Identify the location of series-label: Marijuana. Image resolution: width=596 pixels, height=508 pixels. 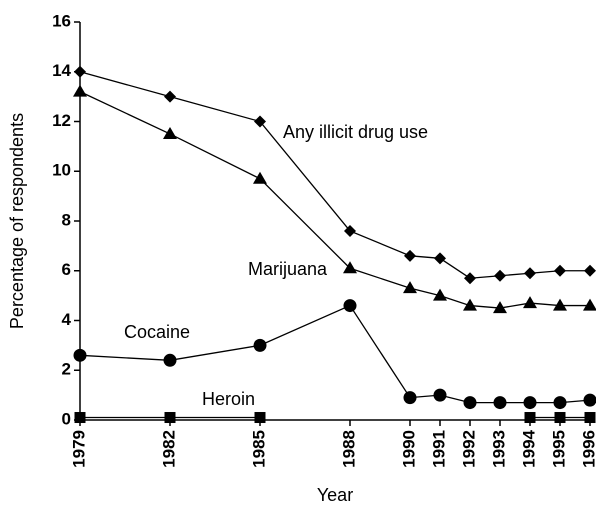
(288, 269).